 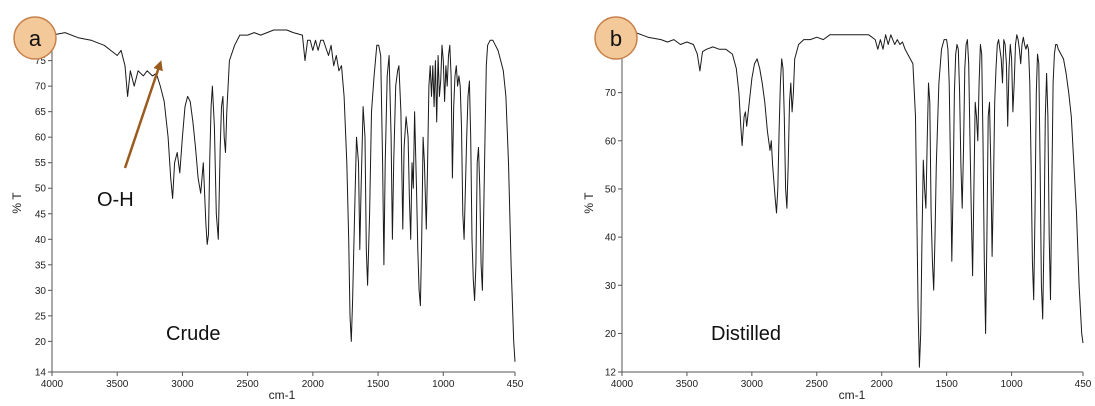 What do you see at coordinates (41, 316) in the screenshot?
I see `y-tick-label: 25` at bounding box center [41, 316].